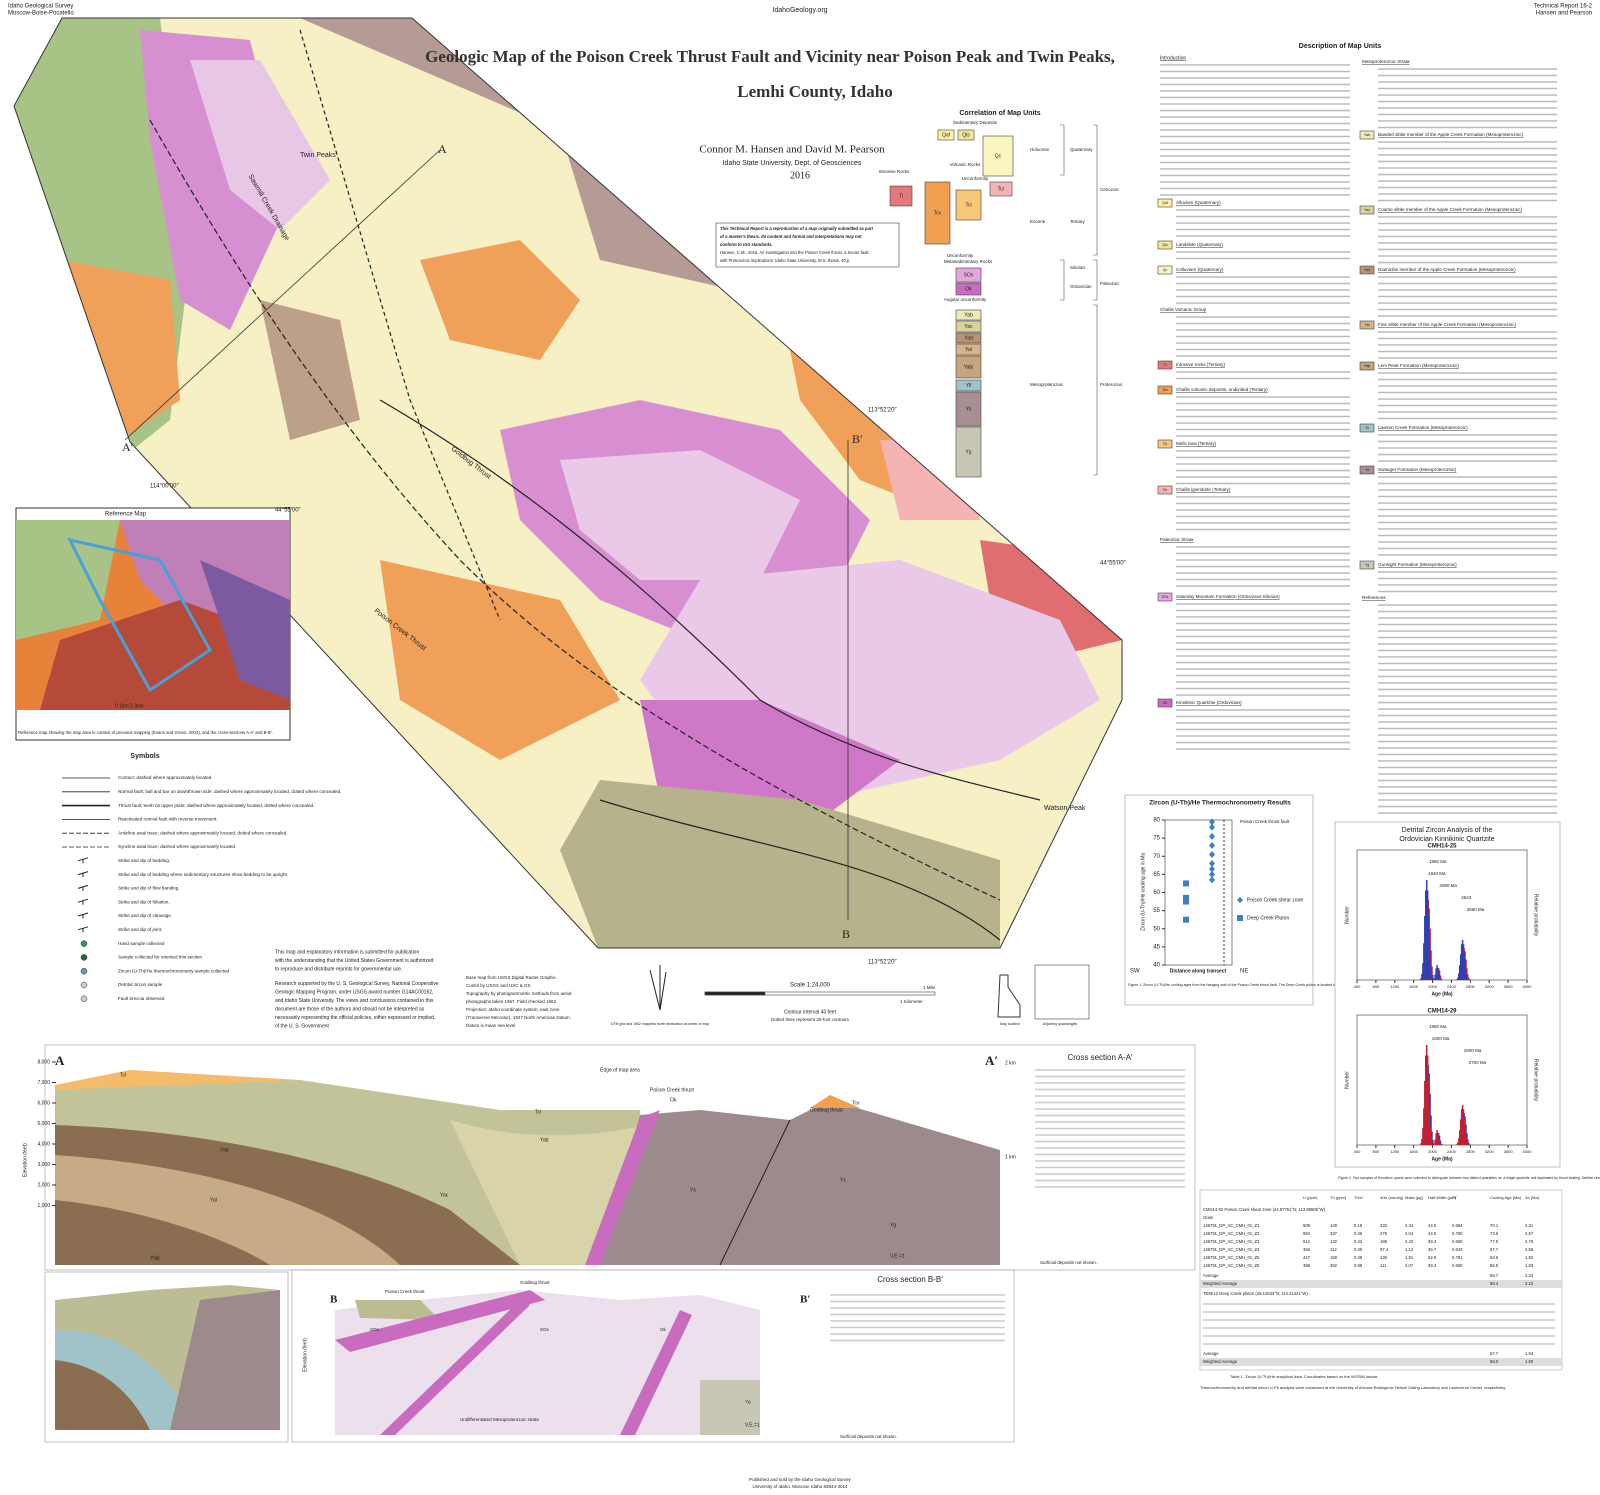  What do you see at coordinates (288, 511) in the screenshot?
I see `map-label: 44°55′00″` at bounding box center [288, 511].